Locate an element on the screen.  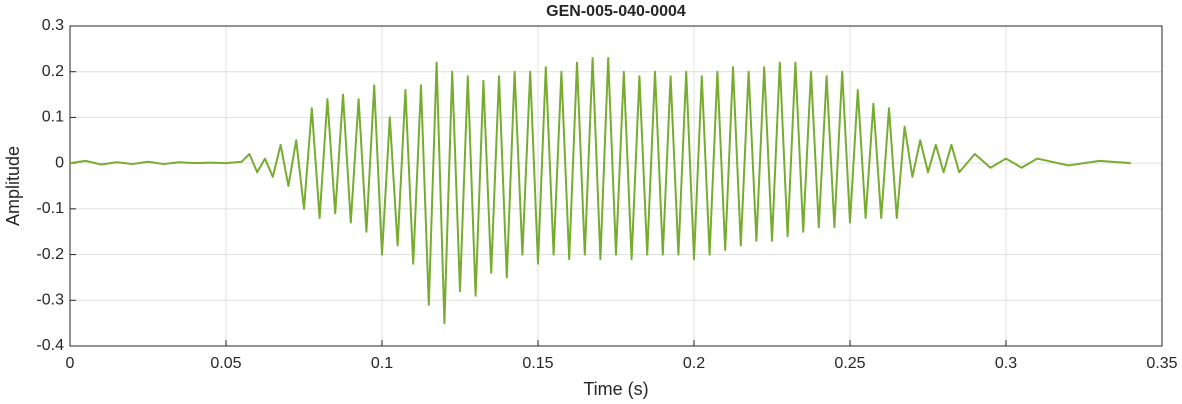
x-tick-label: 0.15 is located at coordinates (537, 363).